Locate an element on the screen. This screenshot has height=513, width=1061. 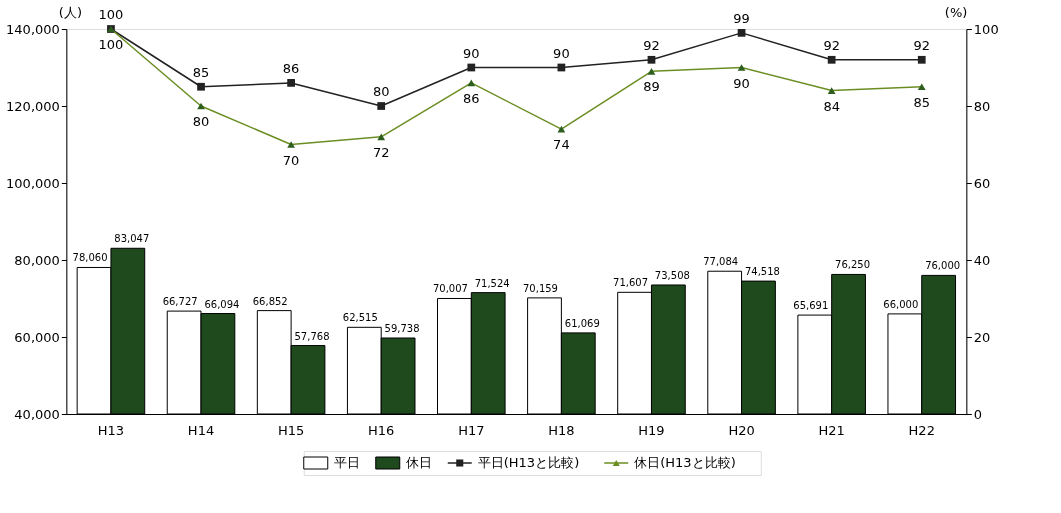
x-tick-label: H20 is located at coordinates (741, 430).